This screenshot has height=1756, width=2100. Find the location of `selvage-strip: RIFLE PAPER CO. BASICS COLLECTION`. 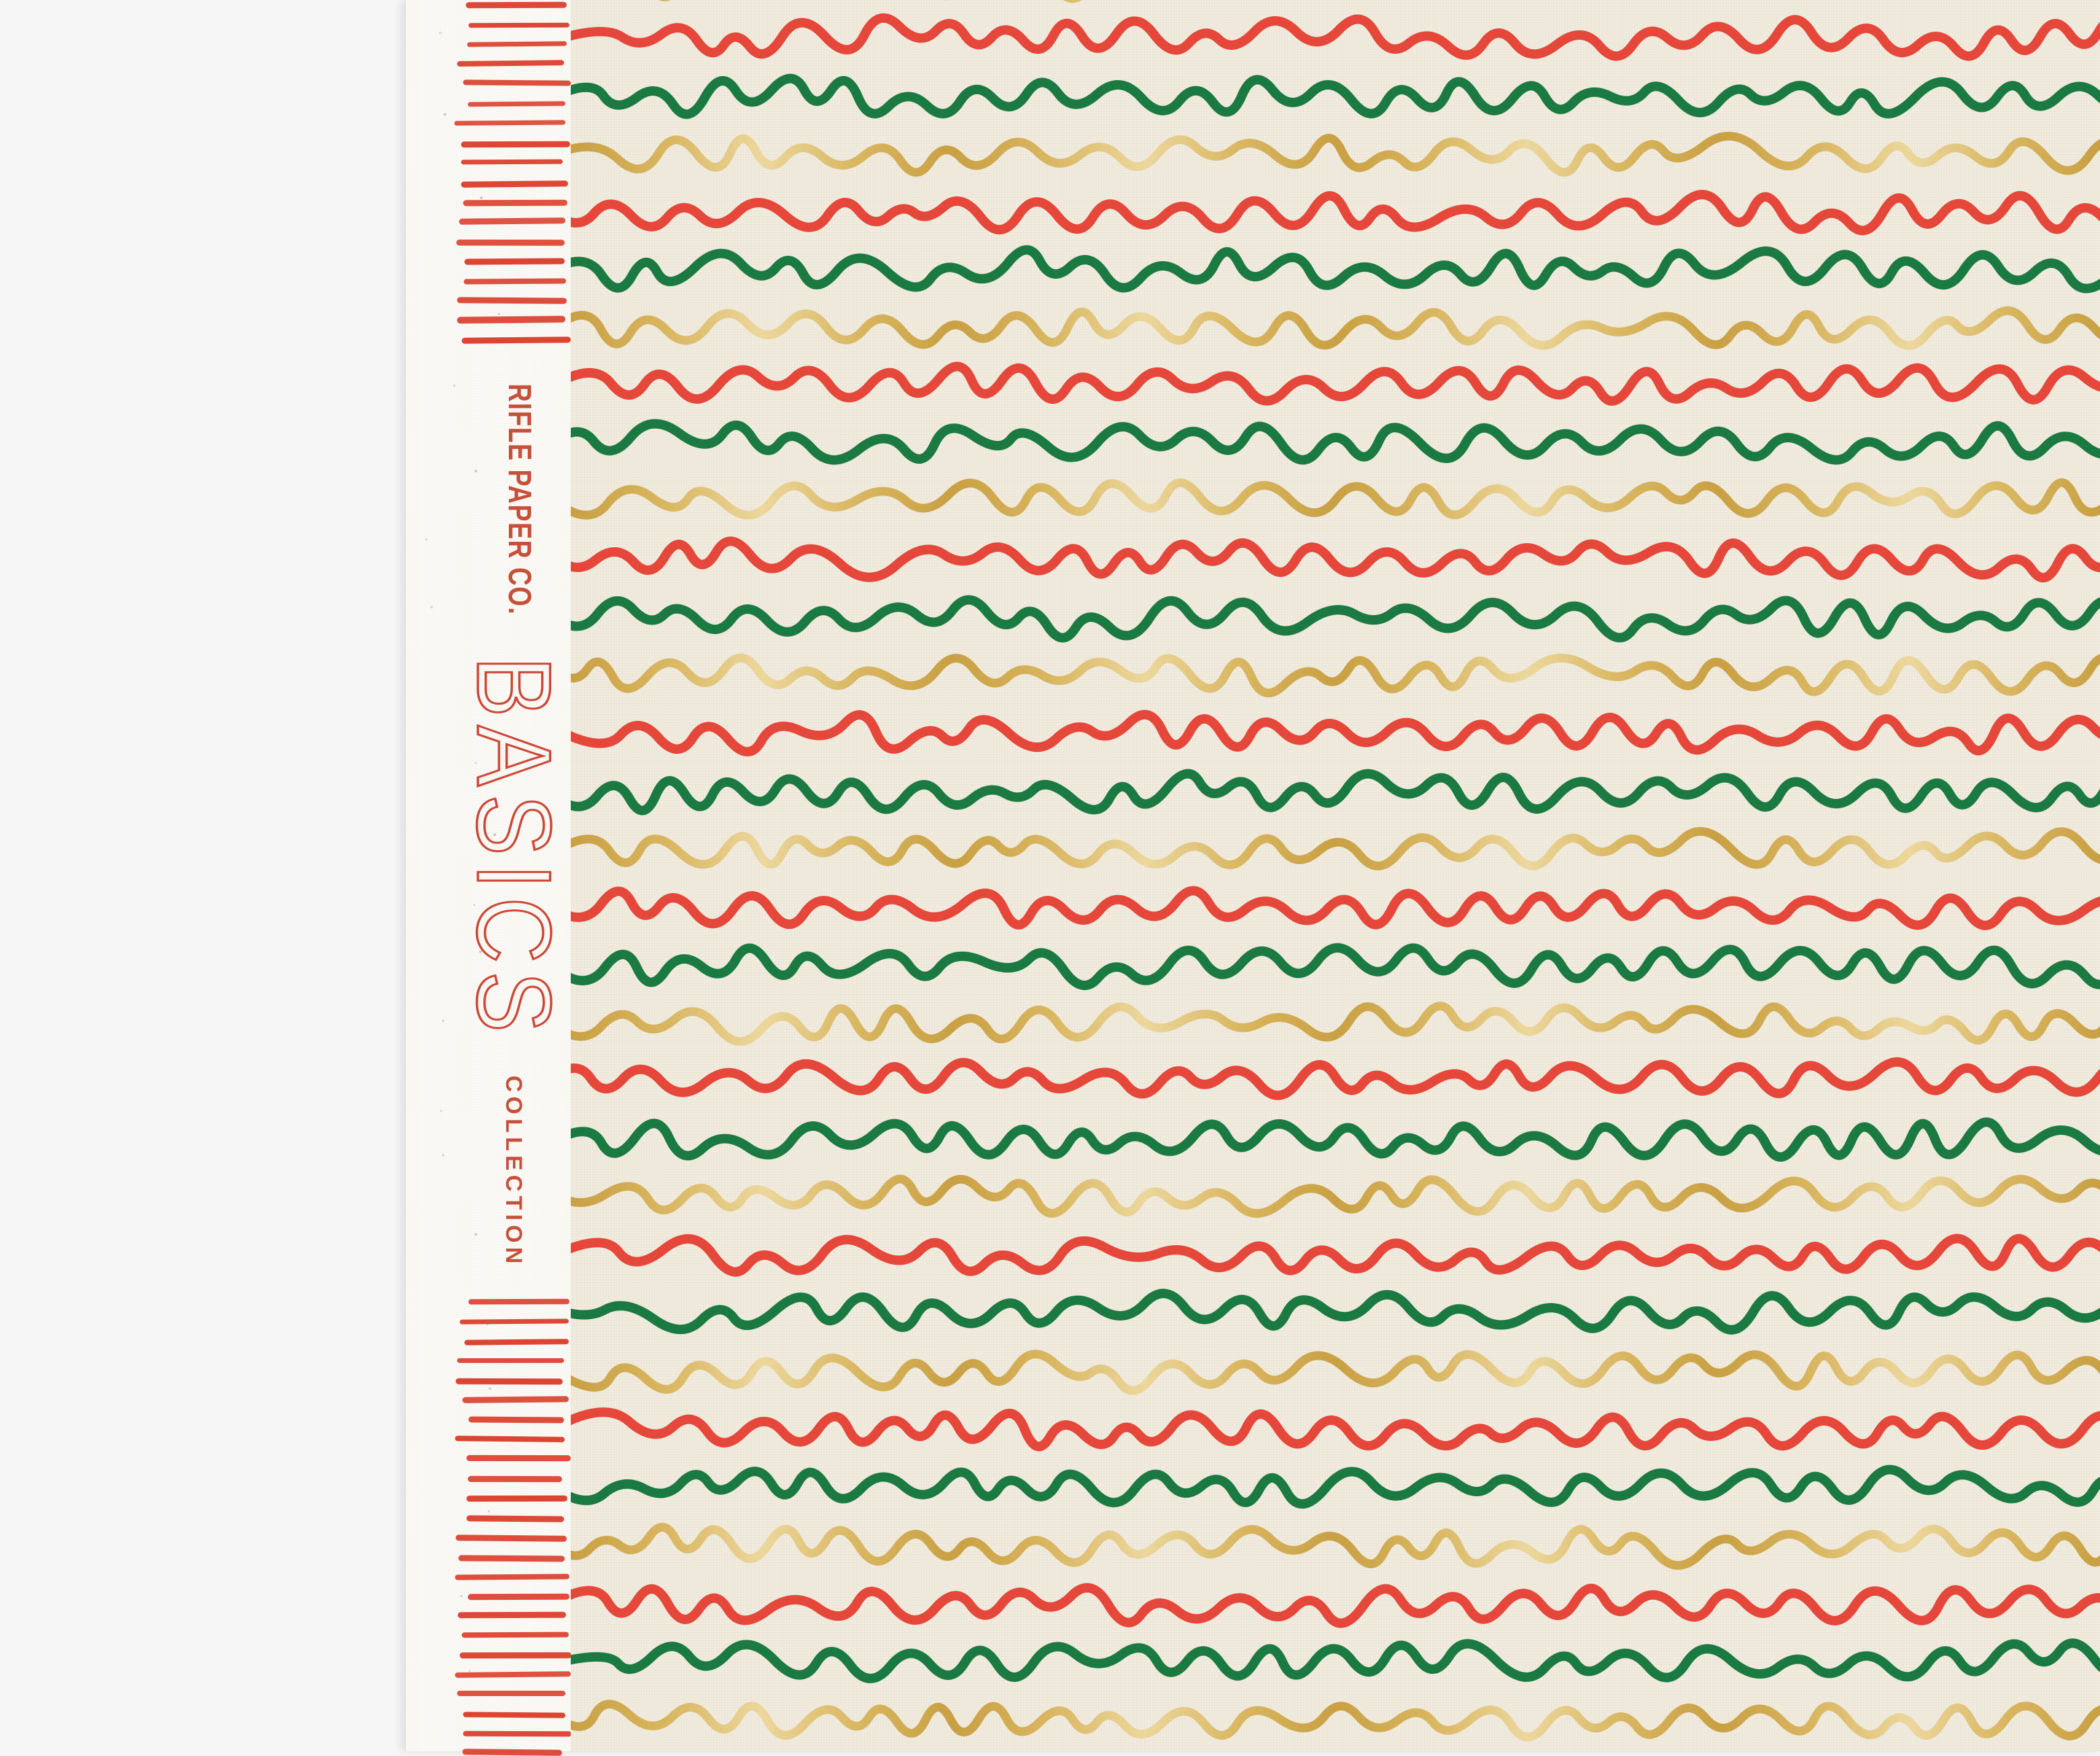

selvage-strip: RIFLE PAPER CO. BASICS COLLECTION is located at coordinates (490, 878).